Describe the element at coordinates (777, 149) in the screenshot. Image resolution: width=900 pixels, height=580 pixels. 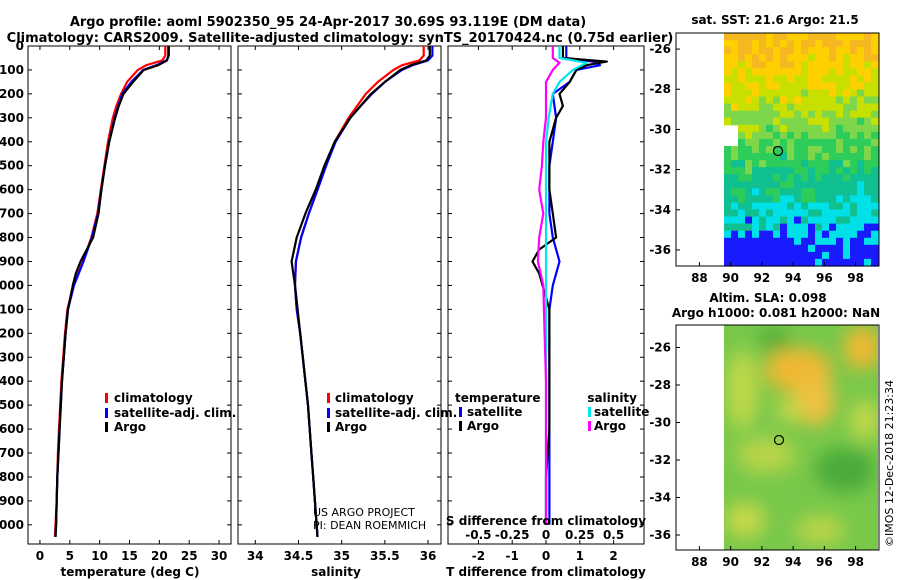
I see `sst-map-frame` at that location.